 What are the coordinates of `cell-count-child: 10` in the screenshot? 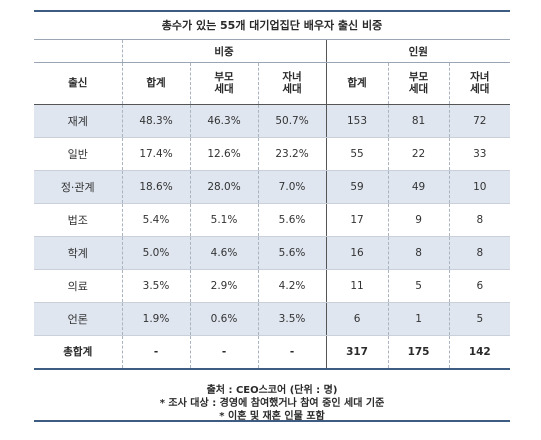 It's located at (479, 187).